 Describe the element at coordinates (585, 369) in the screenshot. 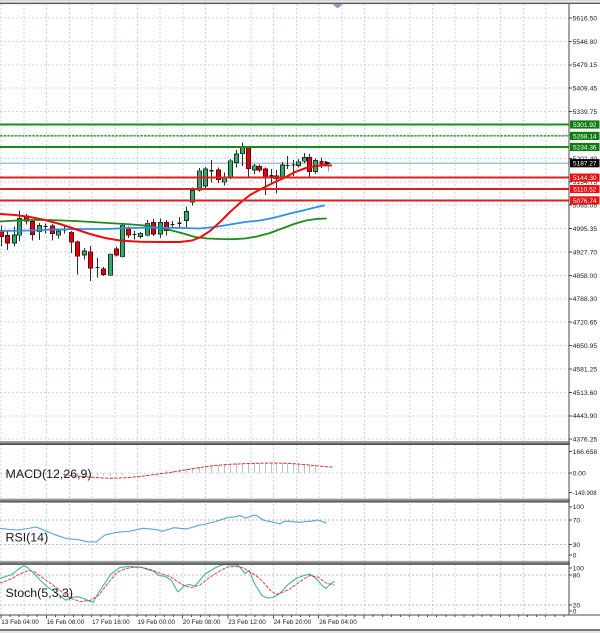

I see `svg-text: 4581.25` at that location.